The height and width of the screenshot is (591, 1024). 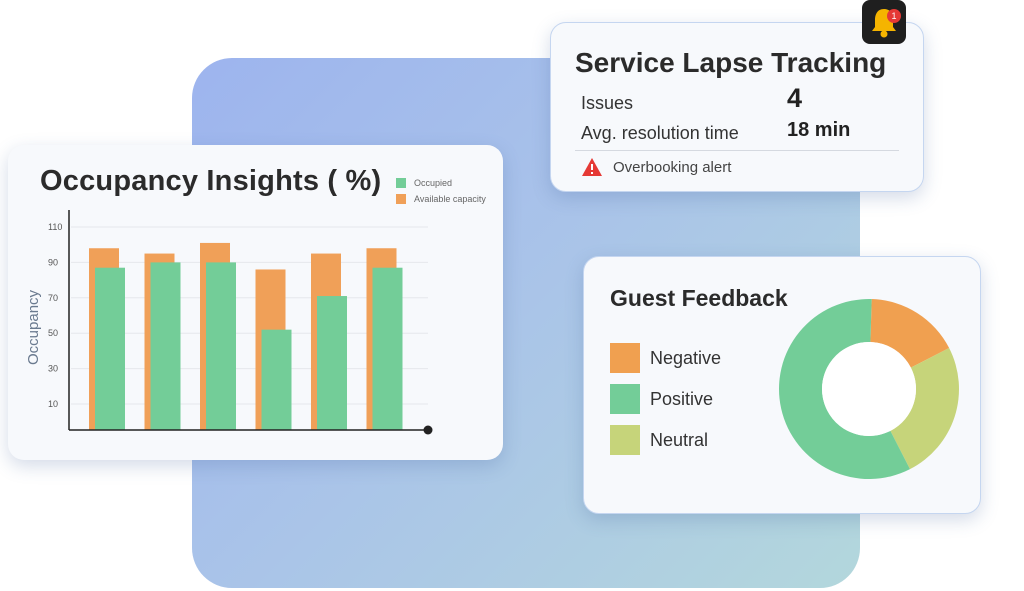 I want to click on legend-swatch-negative, so click(x=625, y=358).